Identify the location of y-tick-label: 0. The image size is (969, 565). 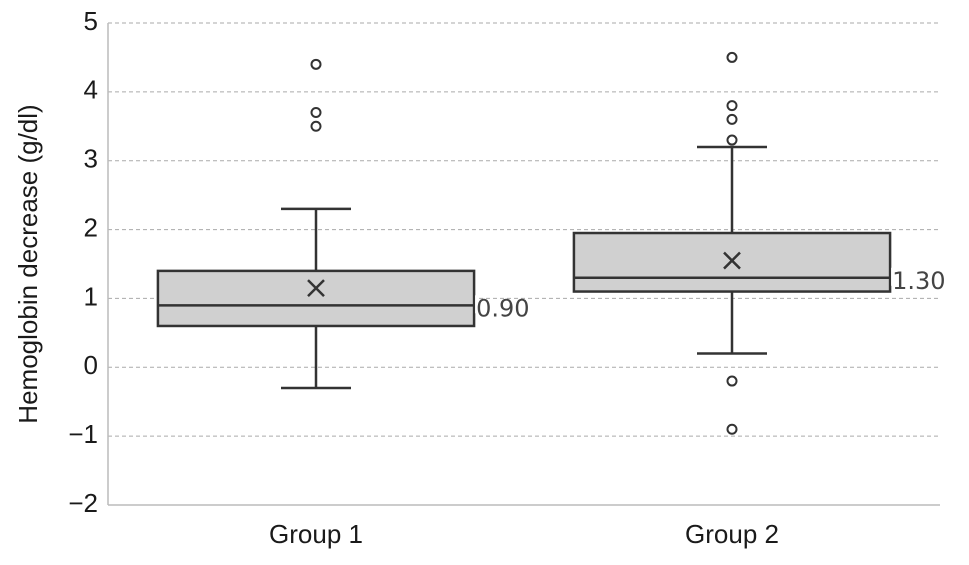
(91, 365).